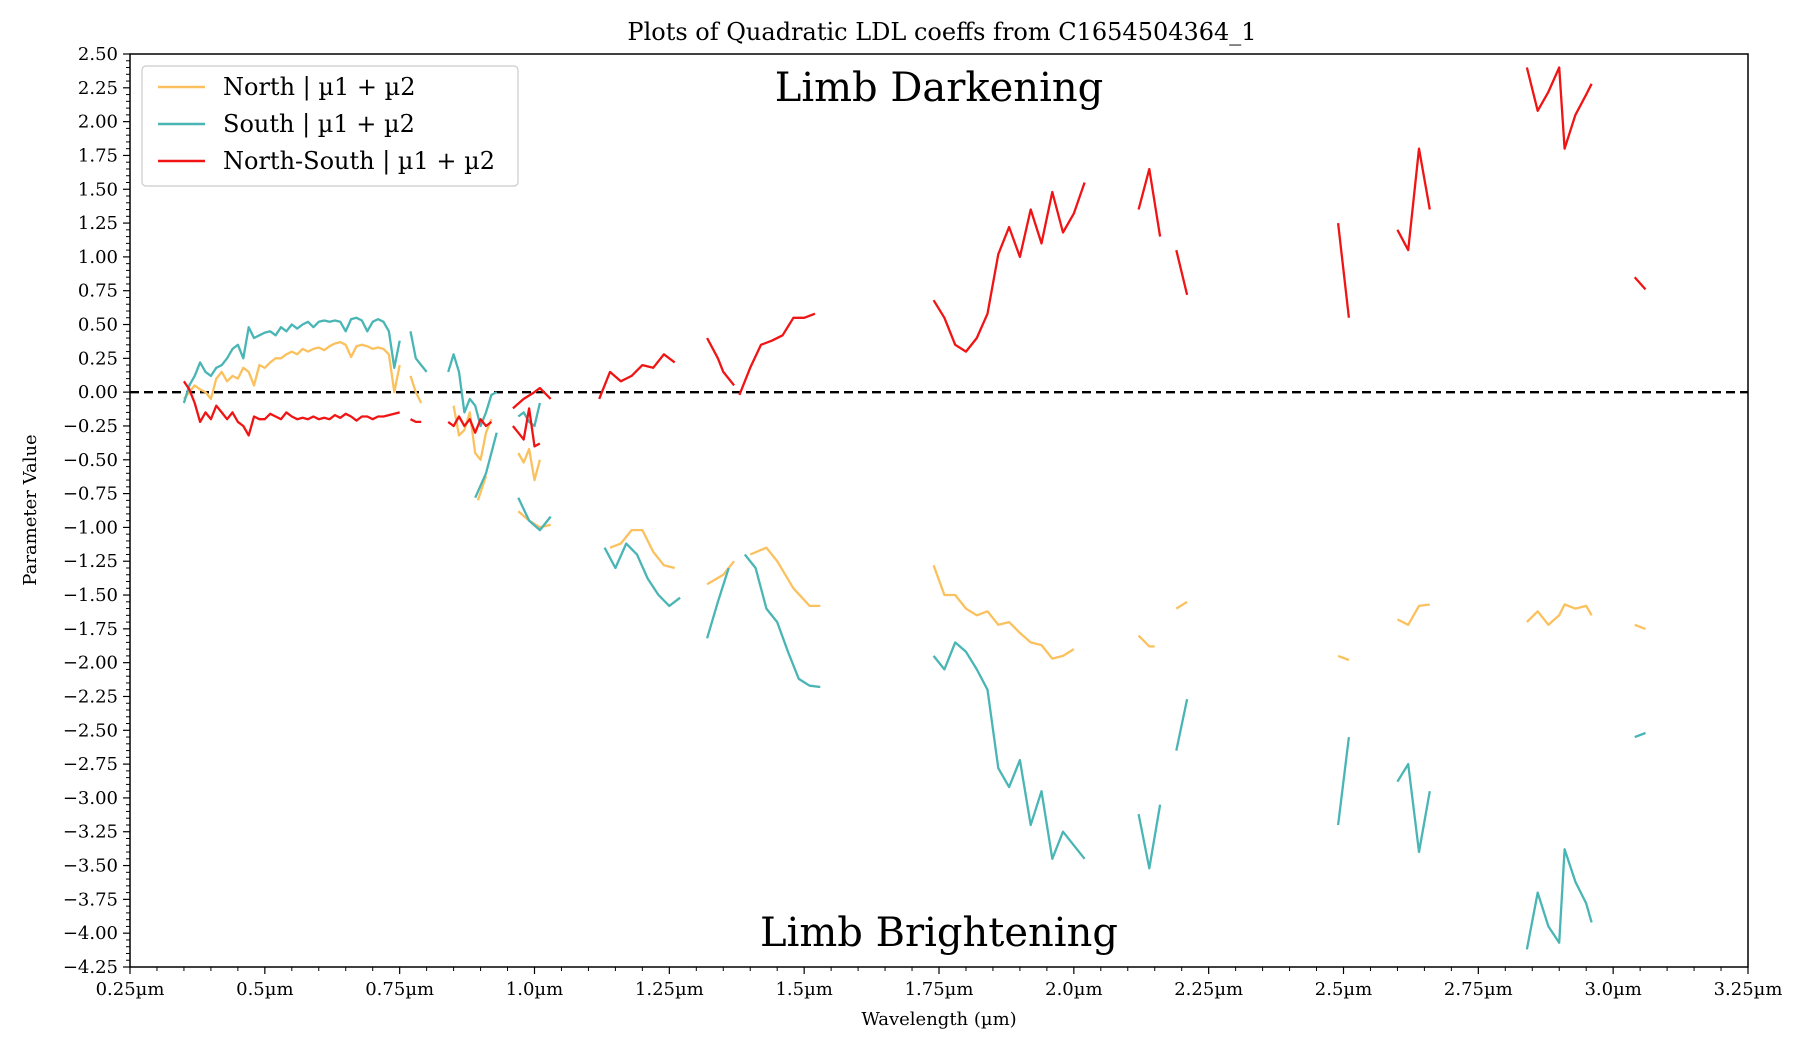 The height and width of the screenshot is (1050, 1800). I want to click on x-tick-label: 2.5µm, so click(1343, 989).